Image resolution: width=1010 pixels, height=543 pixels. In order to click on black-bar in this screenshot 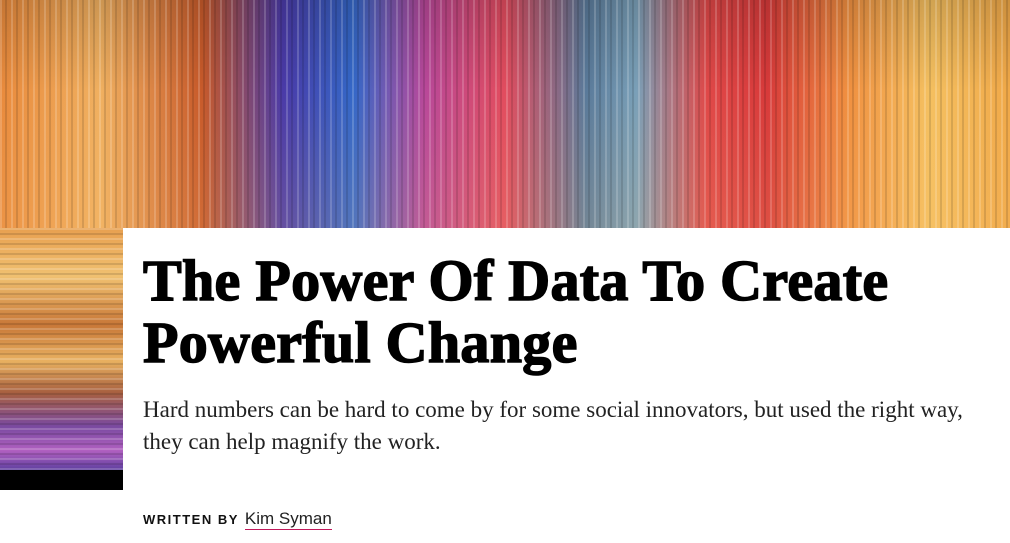, I will do `click(61, 480)`.